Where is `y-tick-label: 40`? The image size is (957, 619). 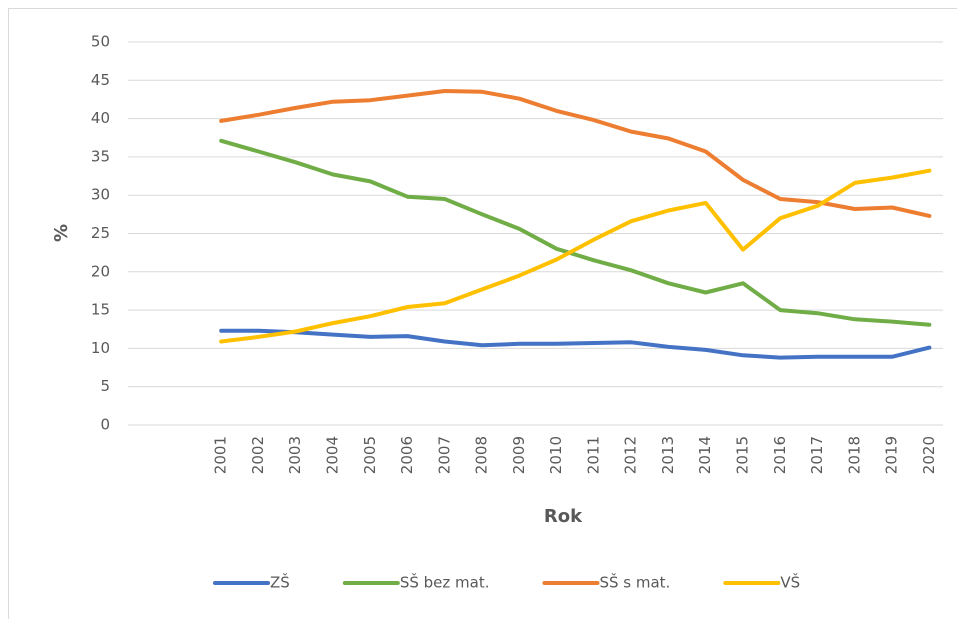
y-tick-label: 40 is located at coordinates (100, 118).